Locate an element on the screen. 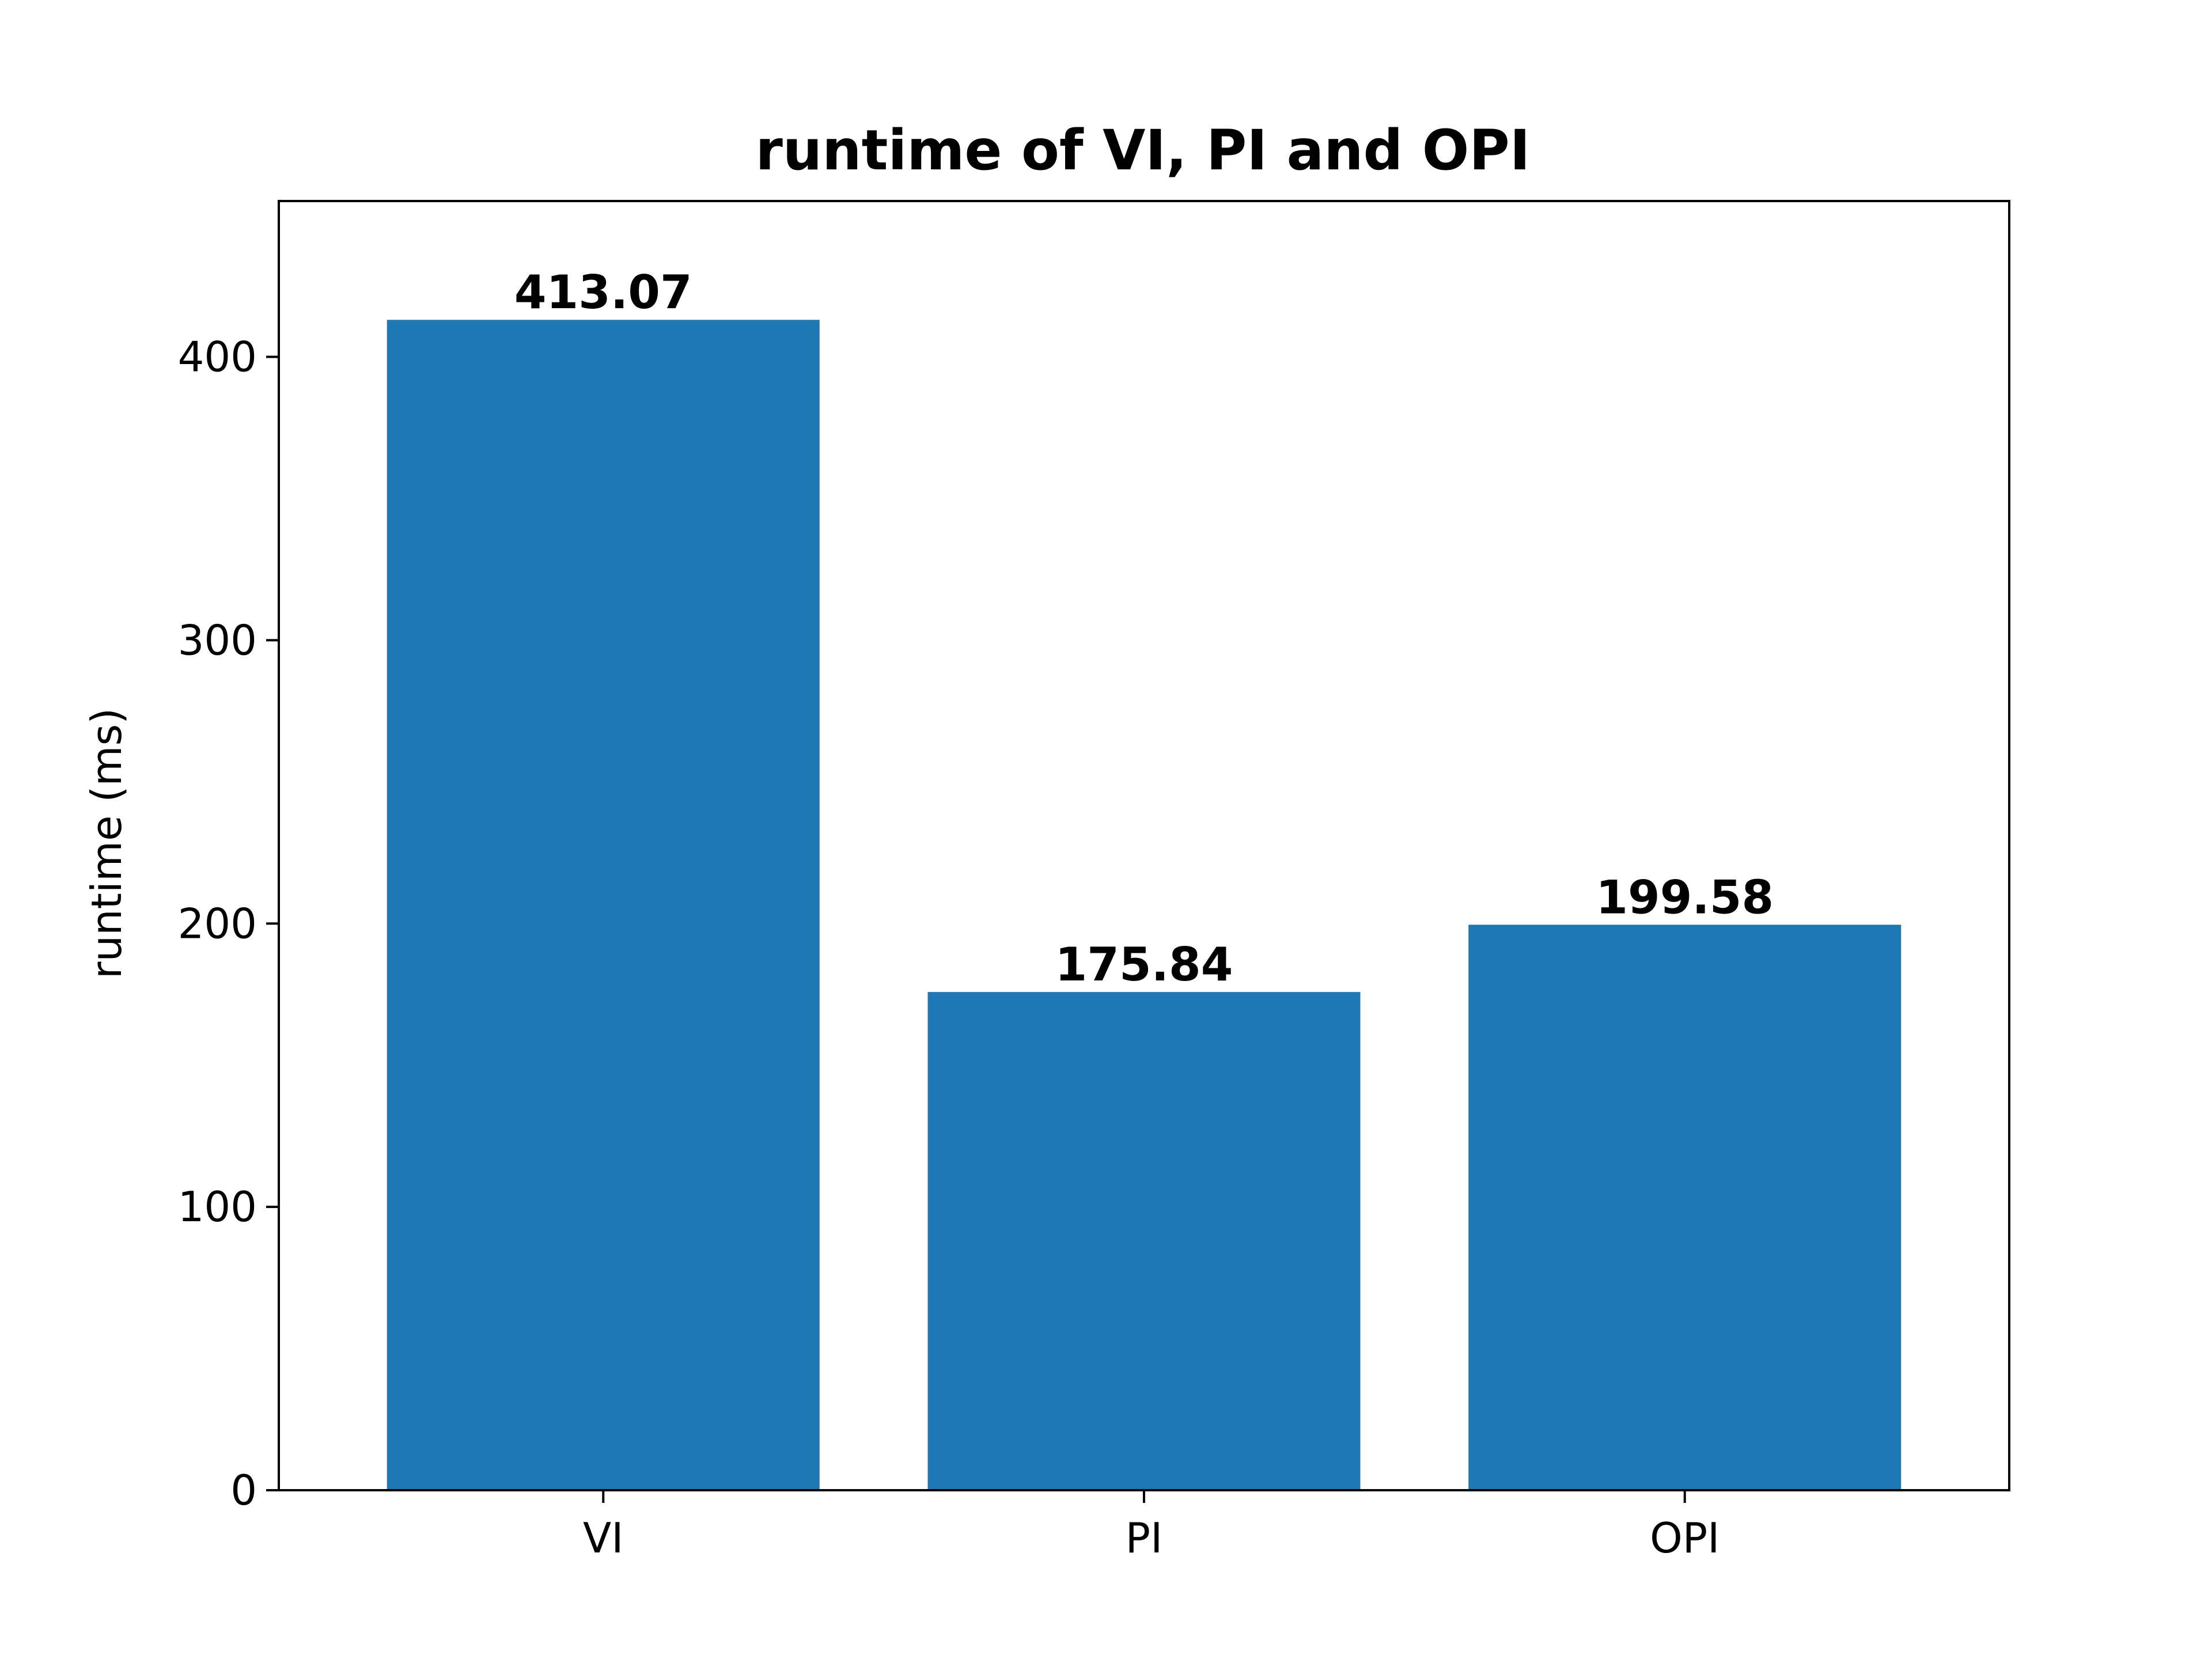 The width and height of the screenshot is (2212, 1659). x-tick-label-vi: VI is located at coordinates (603, 1538).